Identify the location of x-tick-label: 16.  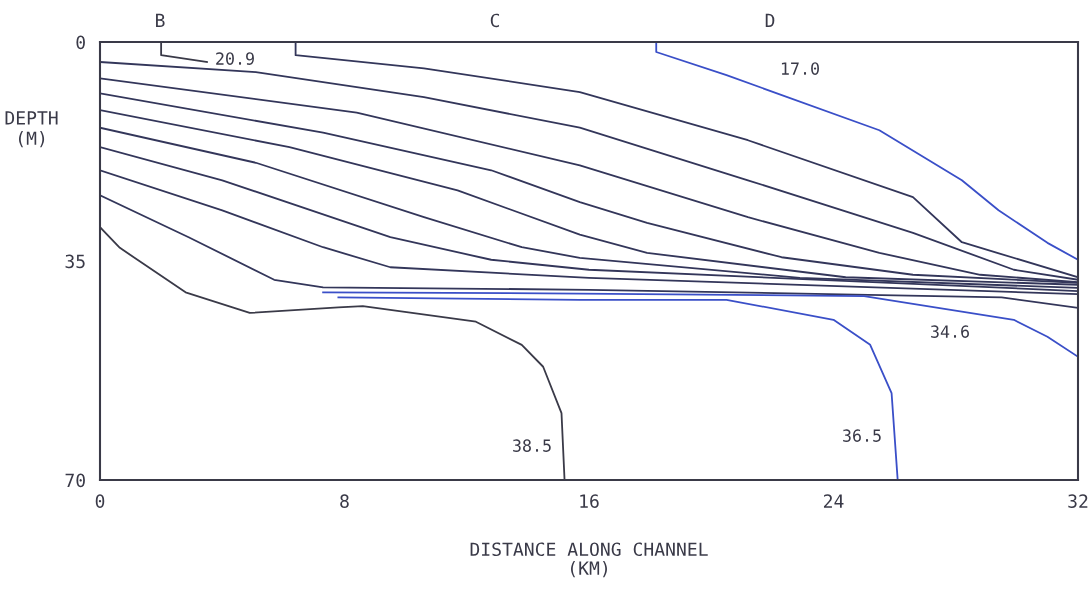
(589, 501).